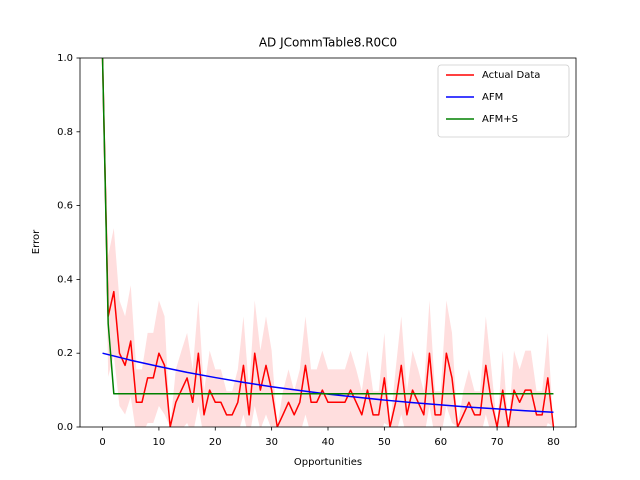 The width and height of the screenshot is (640, 480). What do you see at coordinates (65, 353) in the screenshot?
I see `y-tick-label: 0.2` at bounding box center [65, 353].